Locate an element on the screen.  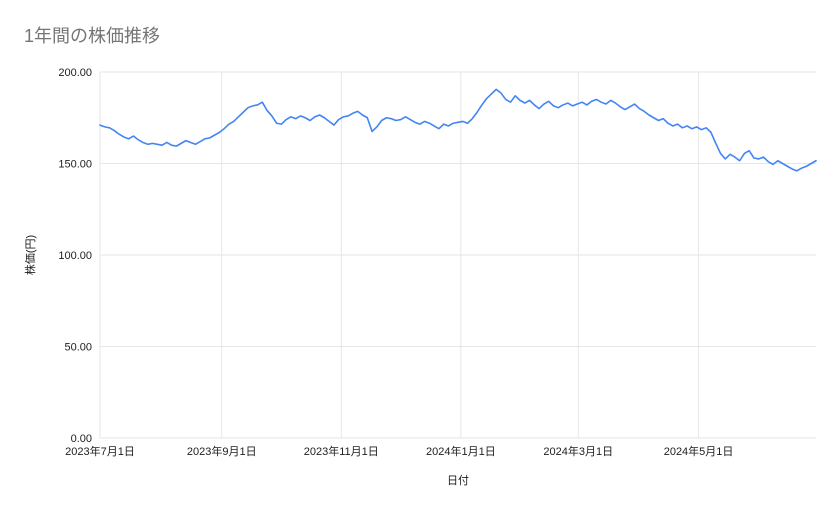
y-tick-label: 100.00 is located at coordinates (75, 256).